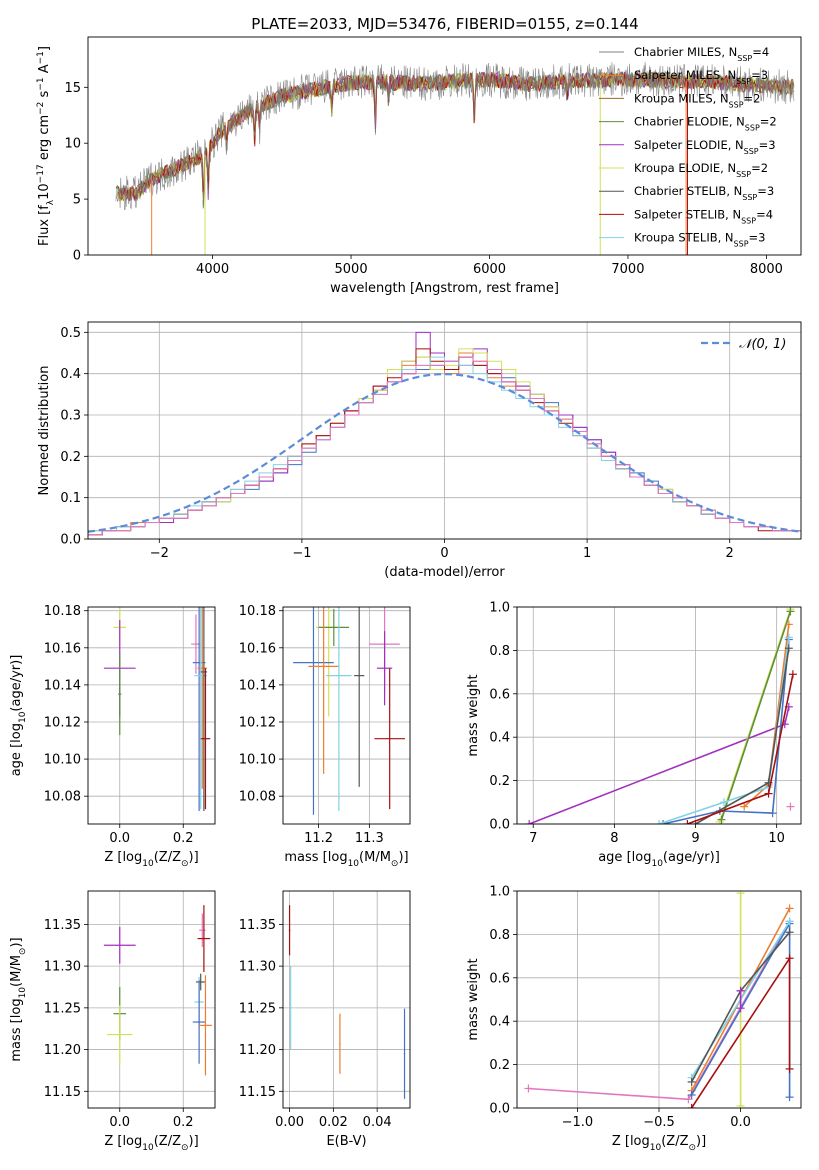 This screenshot has width=819, height=1170. I want to click on y-tick-label: 10.18, so click(62, 611).